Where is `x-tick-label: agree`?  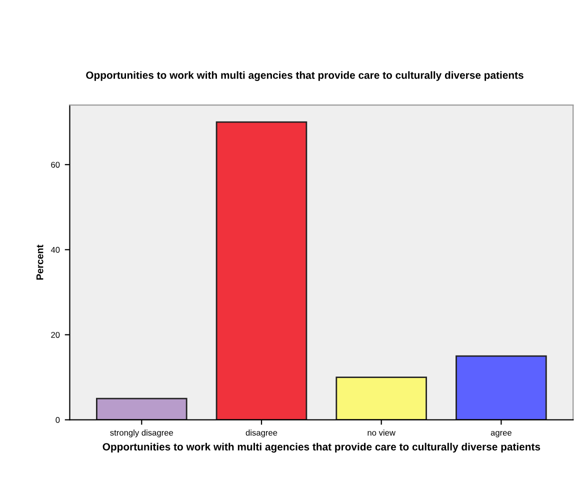 x-tick-label: agree is located at coordinates (501, 434).